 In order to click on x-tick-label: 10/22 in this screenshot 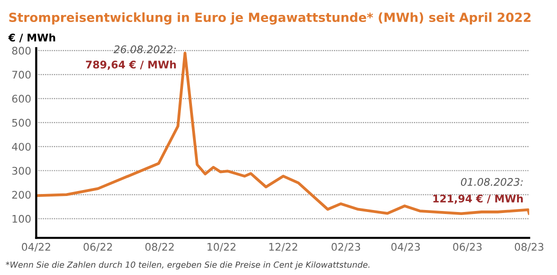, I will do `click(222, 247)`.